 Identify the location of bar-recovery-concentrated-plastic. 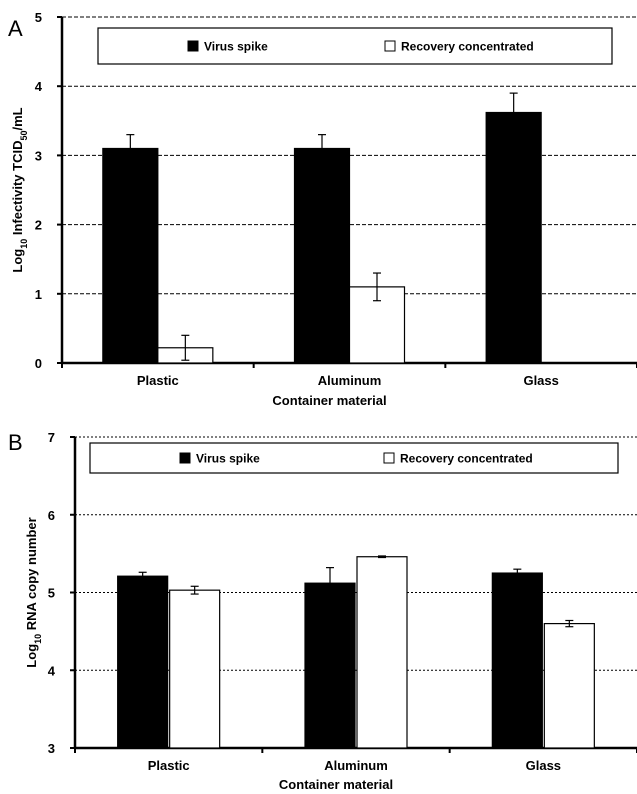
(195, 669).